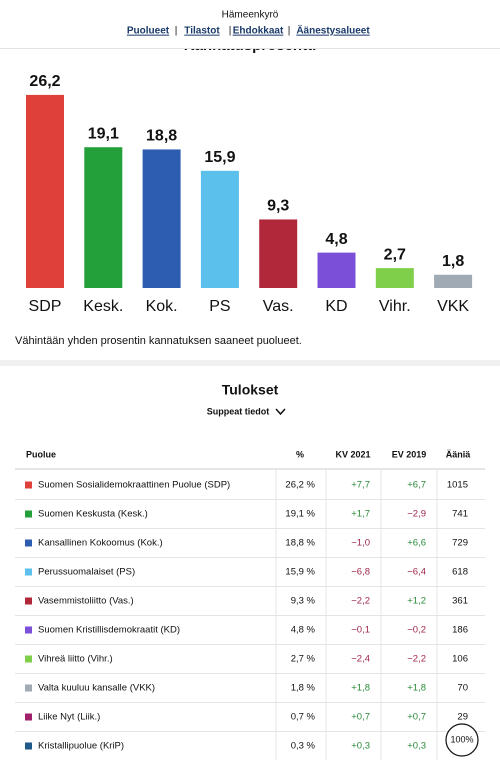 Image resolution: width=500 pixels, height=766 pixels. I want to click on kv-change: +0,7, so click(360, 717).